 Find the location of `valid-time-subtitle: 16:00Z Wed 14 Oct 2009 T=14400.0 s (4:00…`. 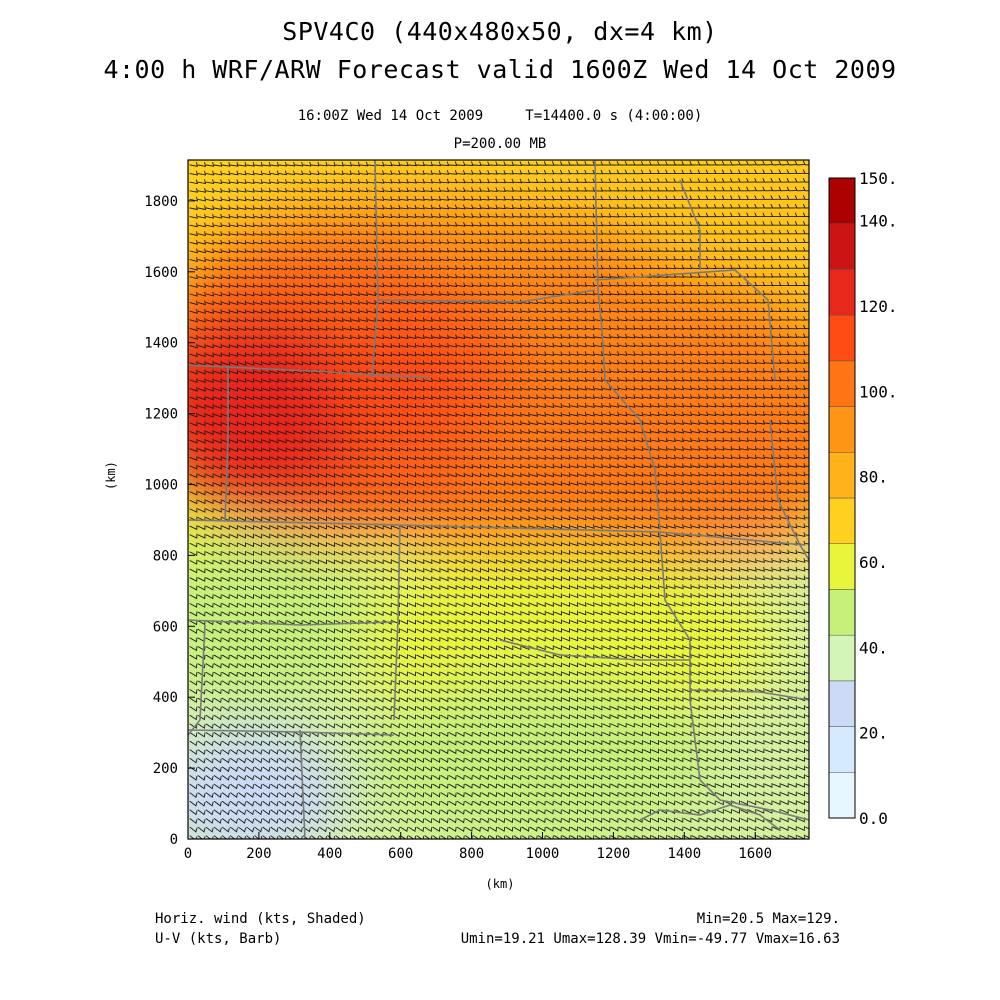

valid-time-subtitle: 16:00Z Wed 14 Oct 2009 T=14400.0 s (4:00… is located at coordinates (500, 116).